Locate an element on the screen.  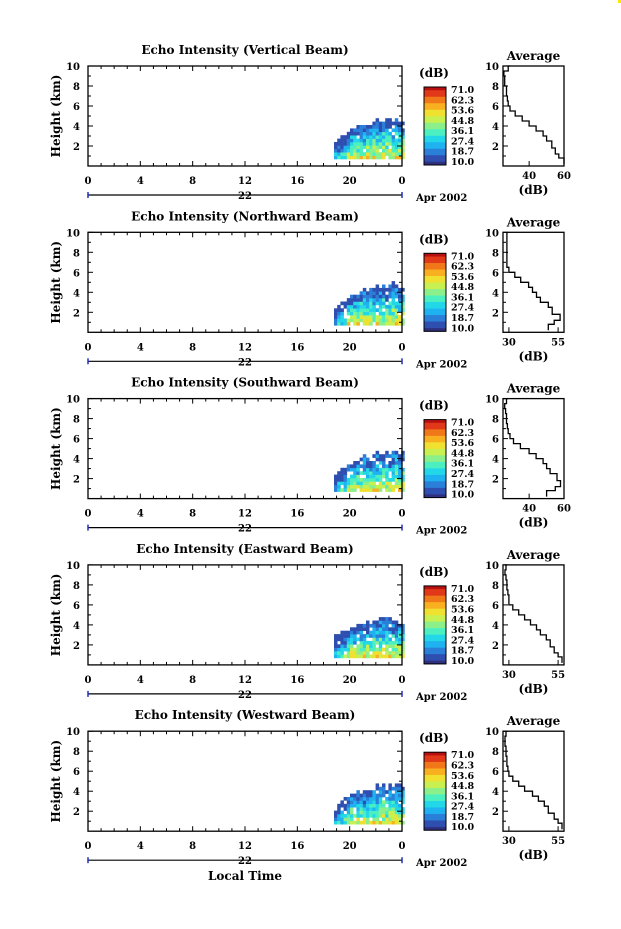
profile-y-tick-label: 10 is located at coordinates (492, 566).